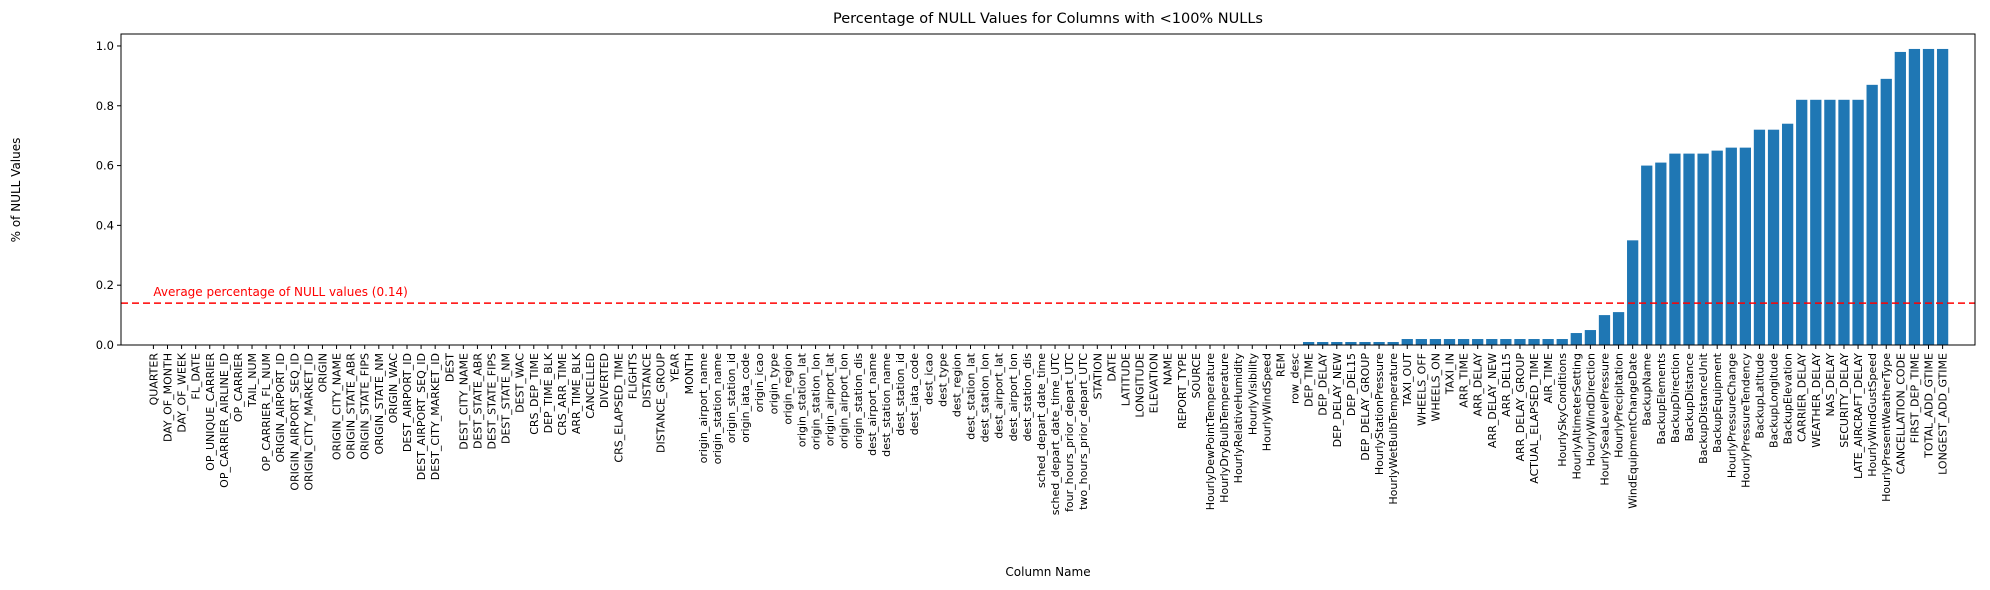 This screenshot has height=590, width=1990. What do you see at coordinates (351, 406) in the screenshot?
I see `x-tick-label: ORIGIN_STATE_ABR` at bounding box center [351, 406].